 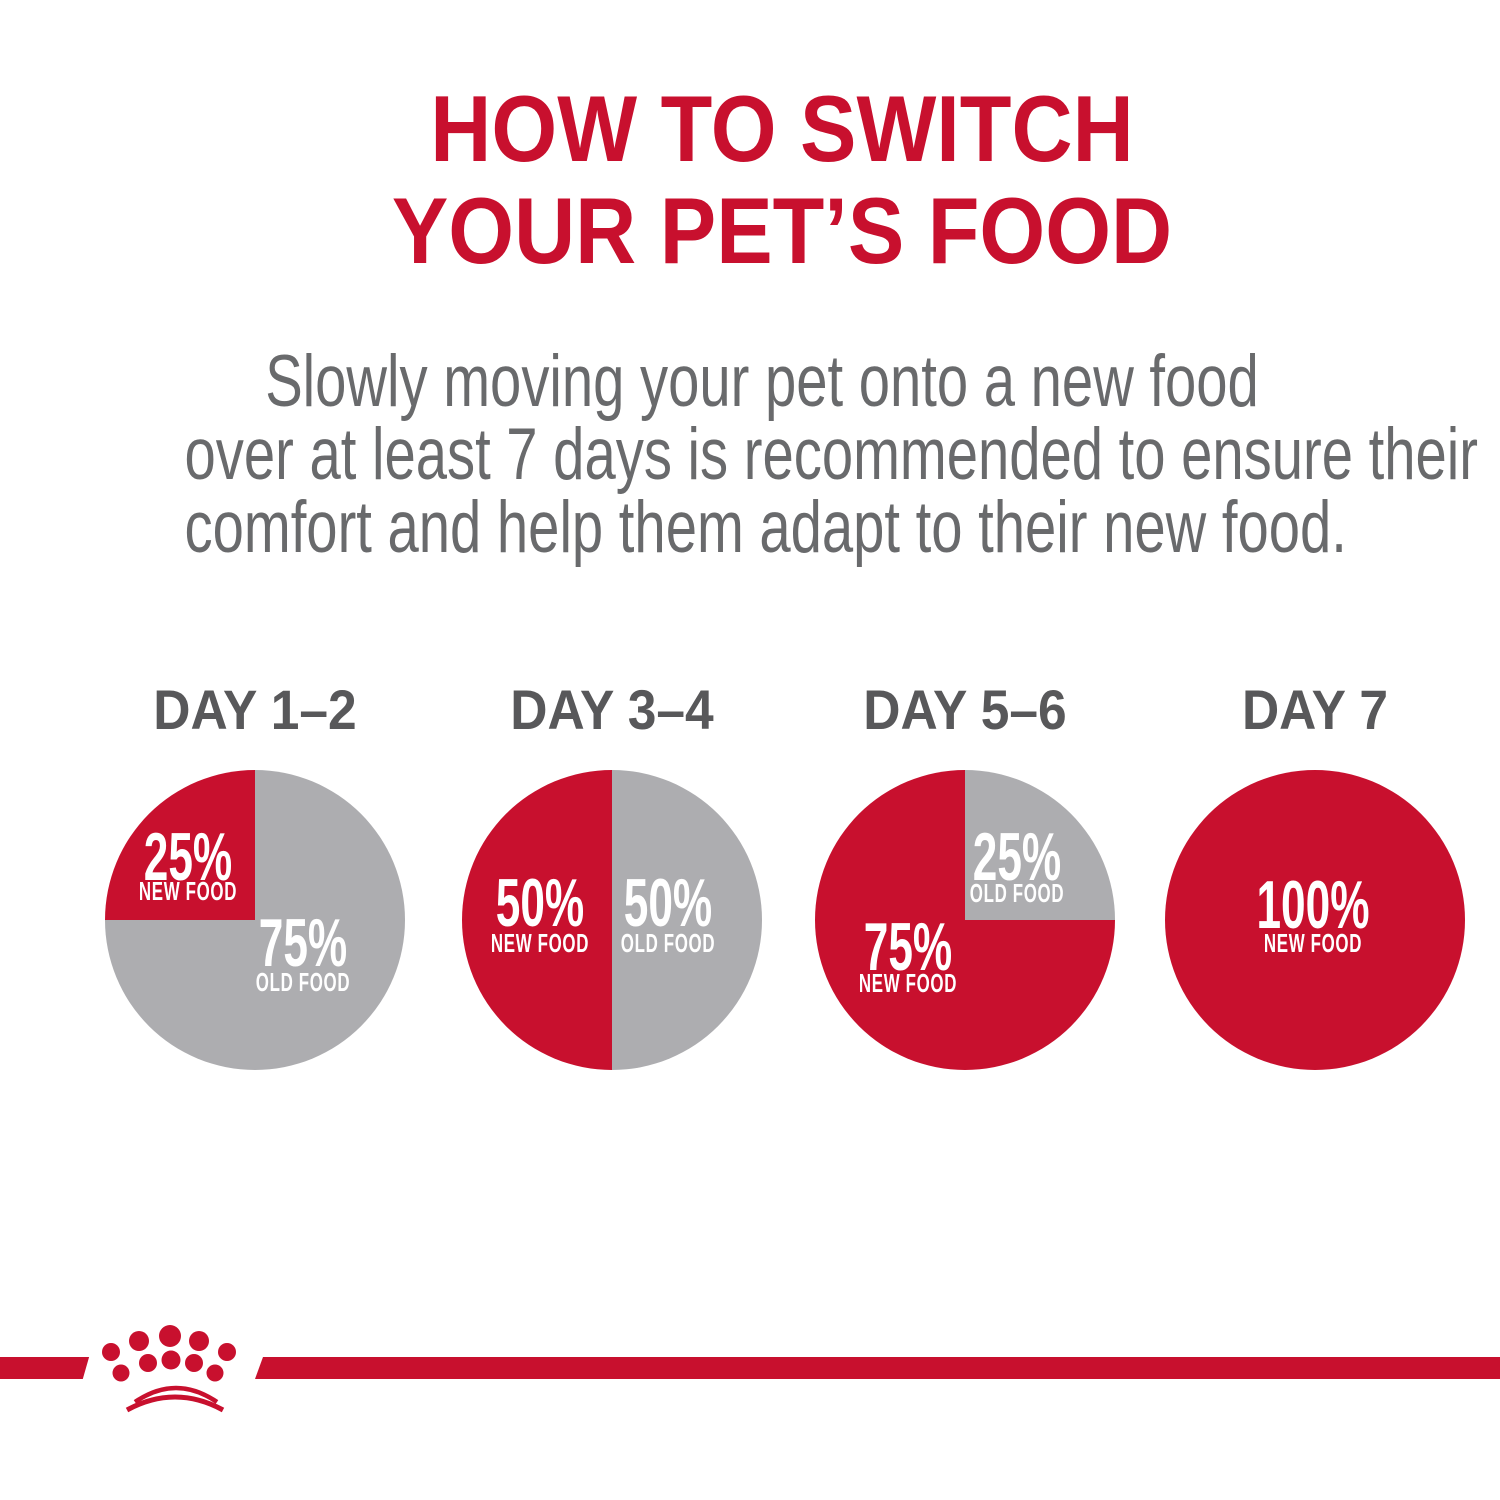 I want to click on page-title: HOW TO SWITCH YOUR PET’S FOOD, so click(x=782, y=180).